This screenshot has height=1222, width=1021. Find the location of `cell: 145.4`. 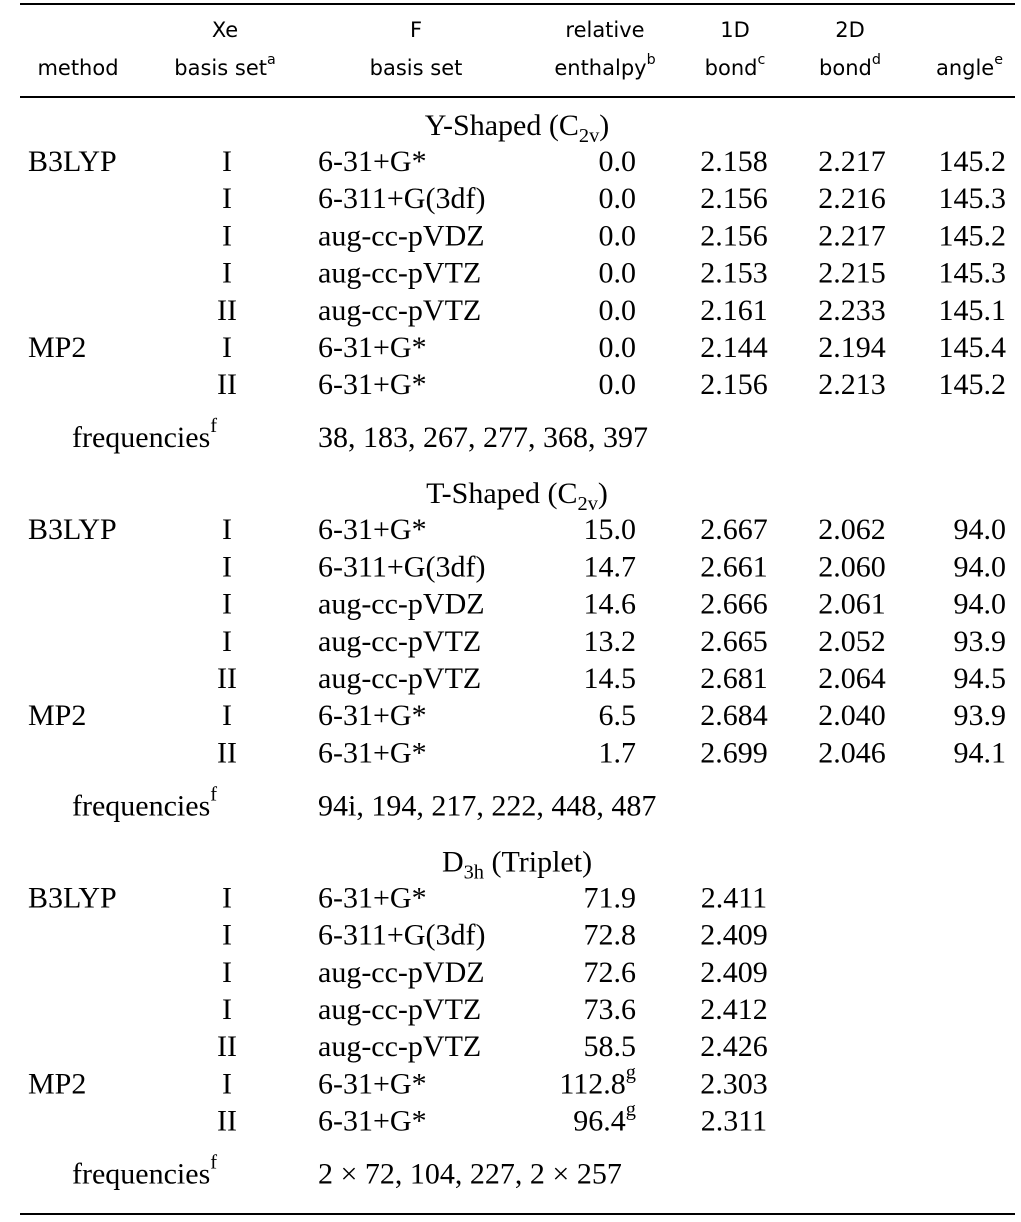

cell: 145.4 is located at coordinates (973, 347).